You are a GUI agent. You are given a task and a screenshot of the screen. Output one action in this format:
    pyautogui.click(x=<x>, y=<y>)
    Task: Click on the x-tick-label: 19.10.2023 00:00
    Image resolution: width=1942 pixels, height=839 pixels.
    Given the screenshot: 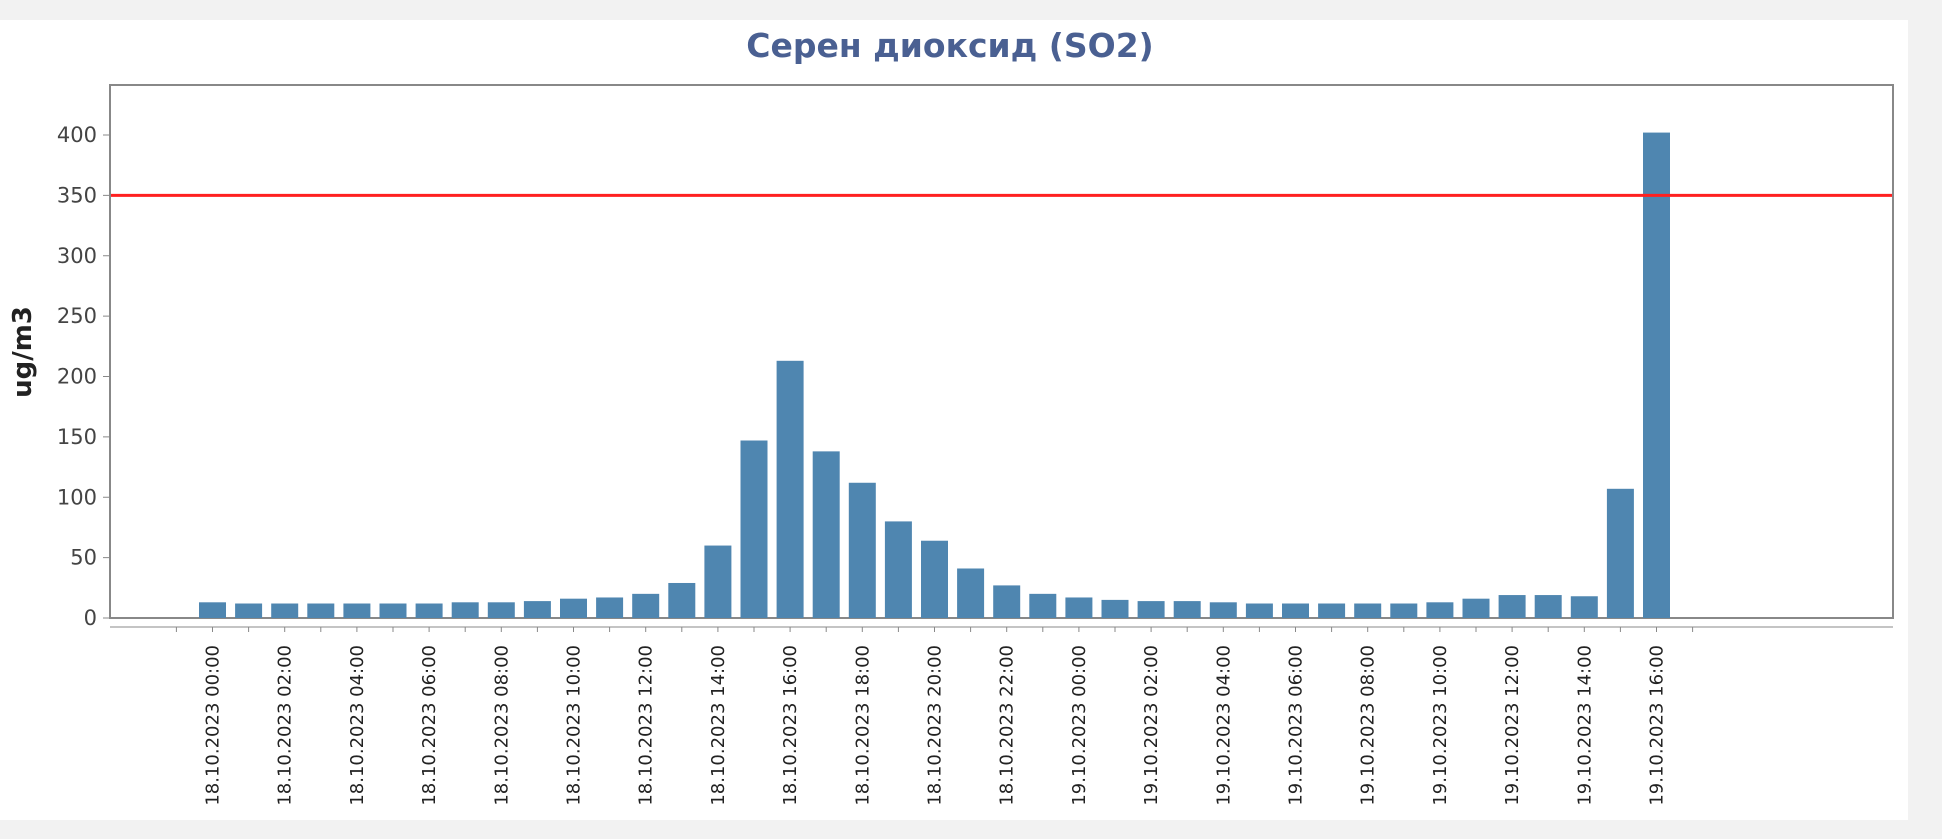 What is the action you would take?
    pyautogui.click(x=1079, y=725)
    